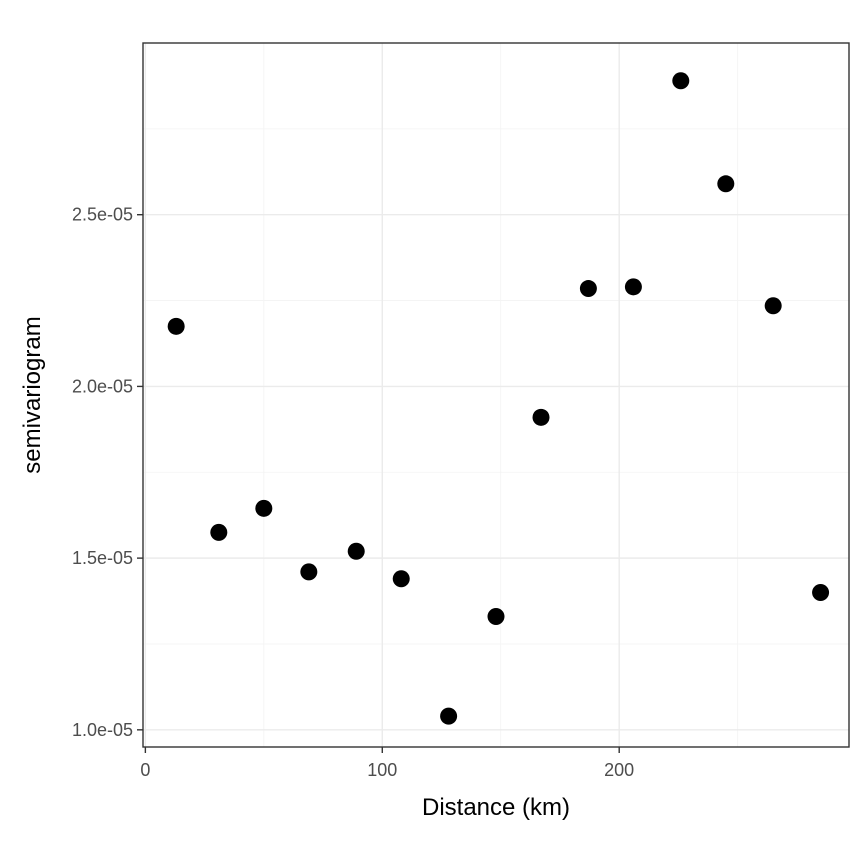 The image size is (864, 864). What do you see at coordinates (145, 770) in the screenshot?
I see `x-tick-label: 0` at bounding box center [145, 770].